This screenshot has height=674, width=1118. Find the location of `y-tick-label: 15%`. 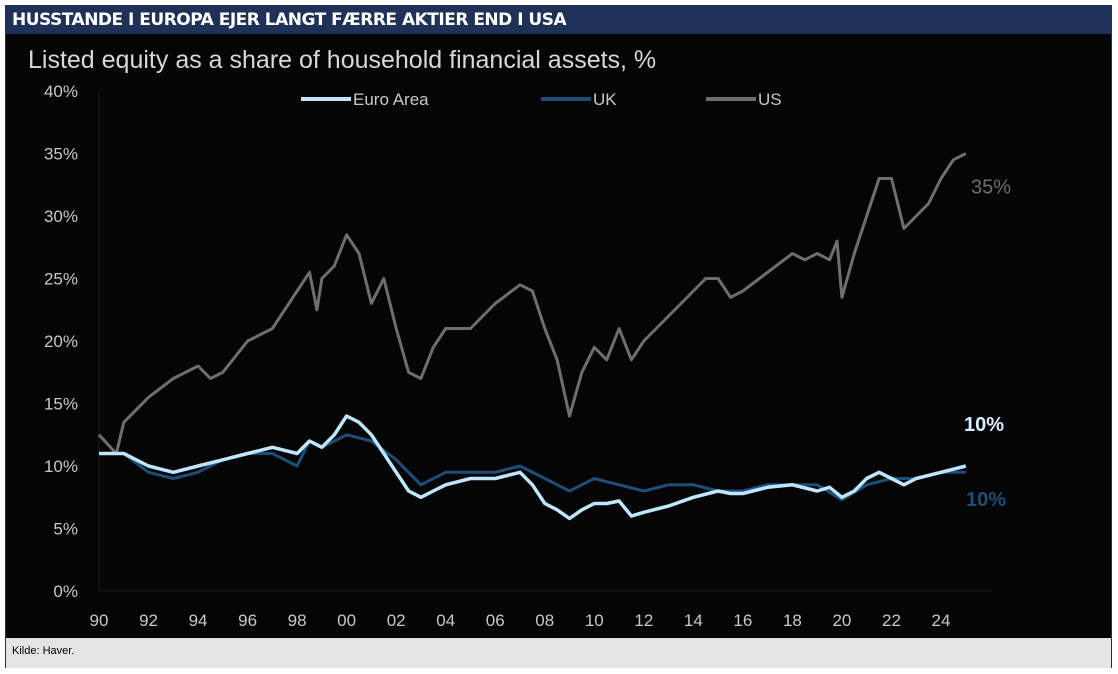

y-tick-label: 15% is located at coordinates (61, 404).